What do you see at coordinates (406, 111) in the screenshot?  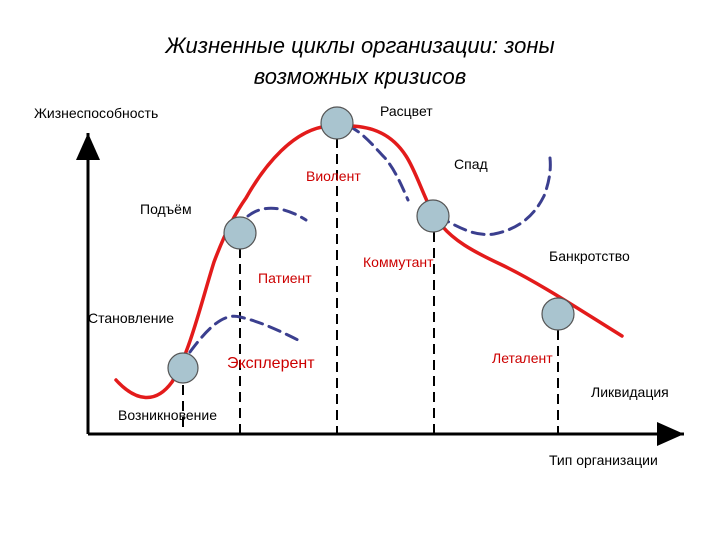 I see `stage-rastsvet: Расцвет` at bounding box center [406, 111].